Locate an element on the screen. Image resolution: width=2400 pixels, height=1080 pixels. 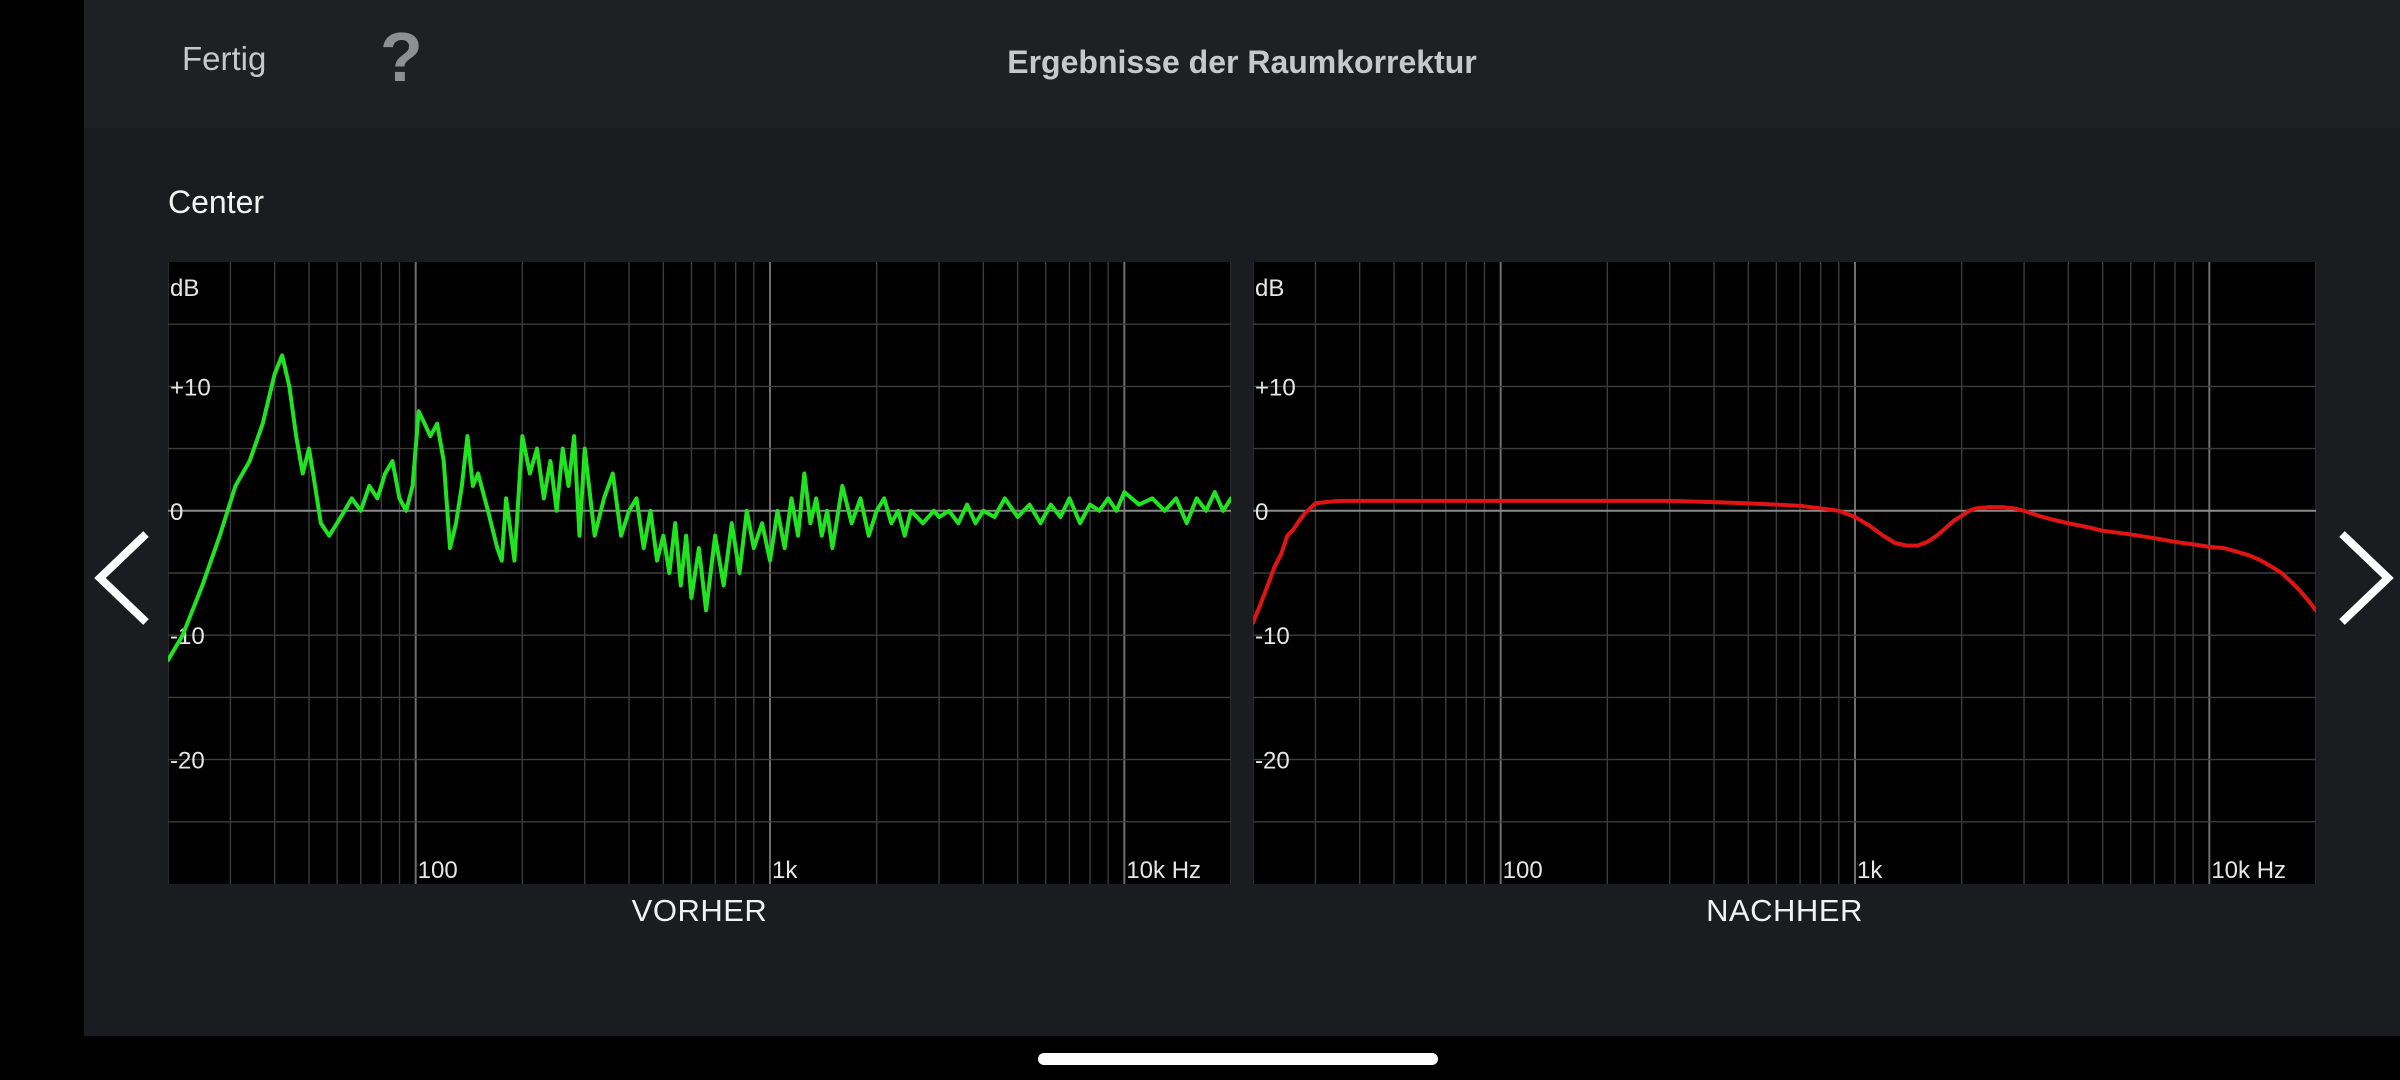
top-bar: Fertig ? Ergebnisse der Raumkorrektur is located at coordinates (1242, 64).